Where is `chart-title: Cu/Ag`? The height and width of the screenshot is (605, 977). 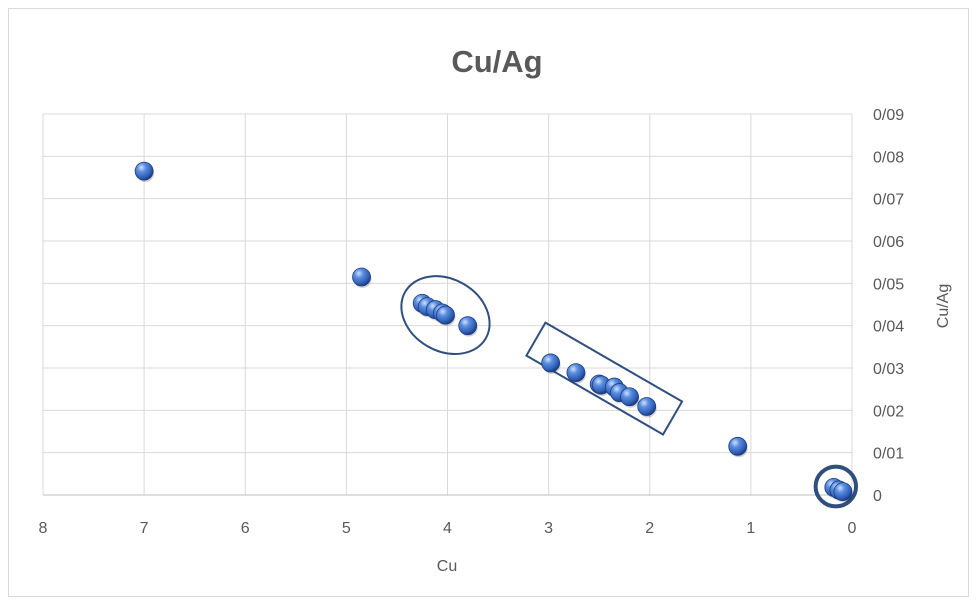 chart-title: Cu/Ag is located at coordinates (496, 61).